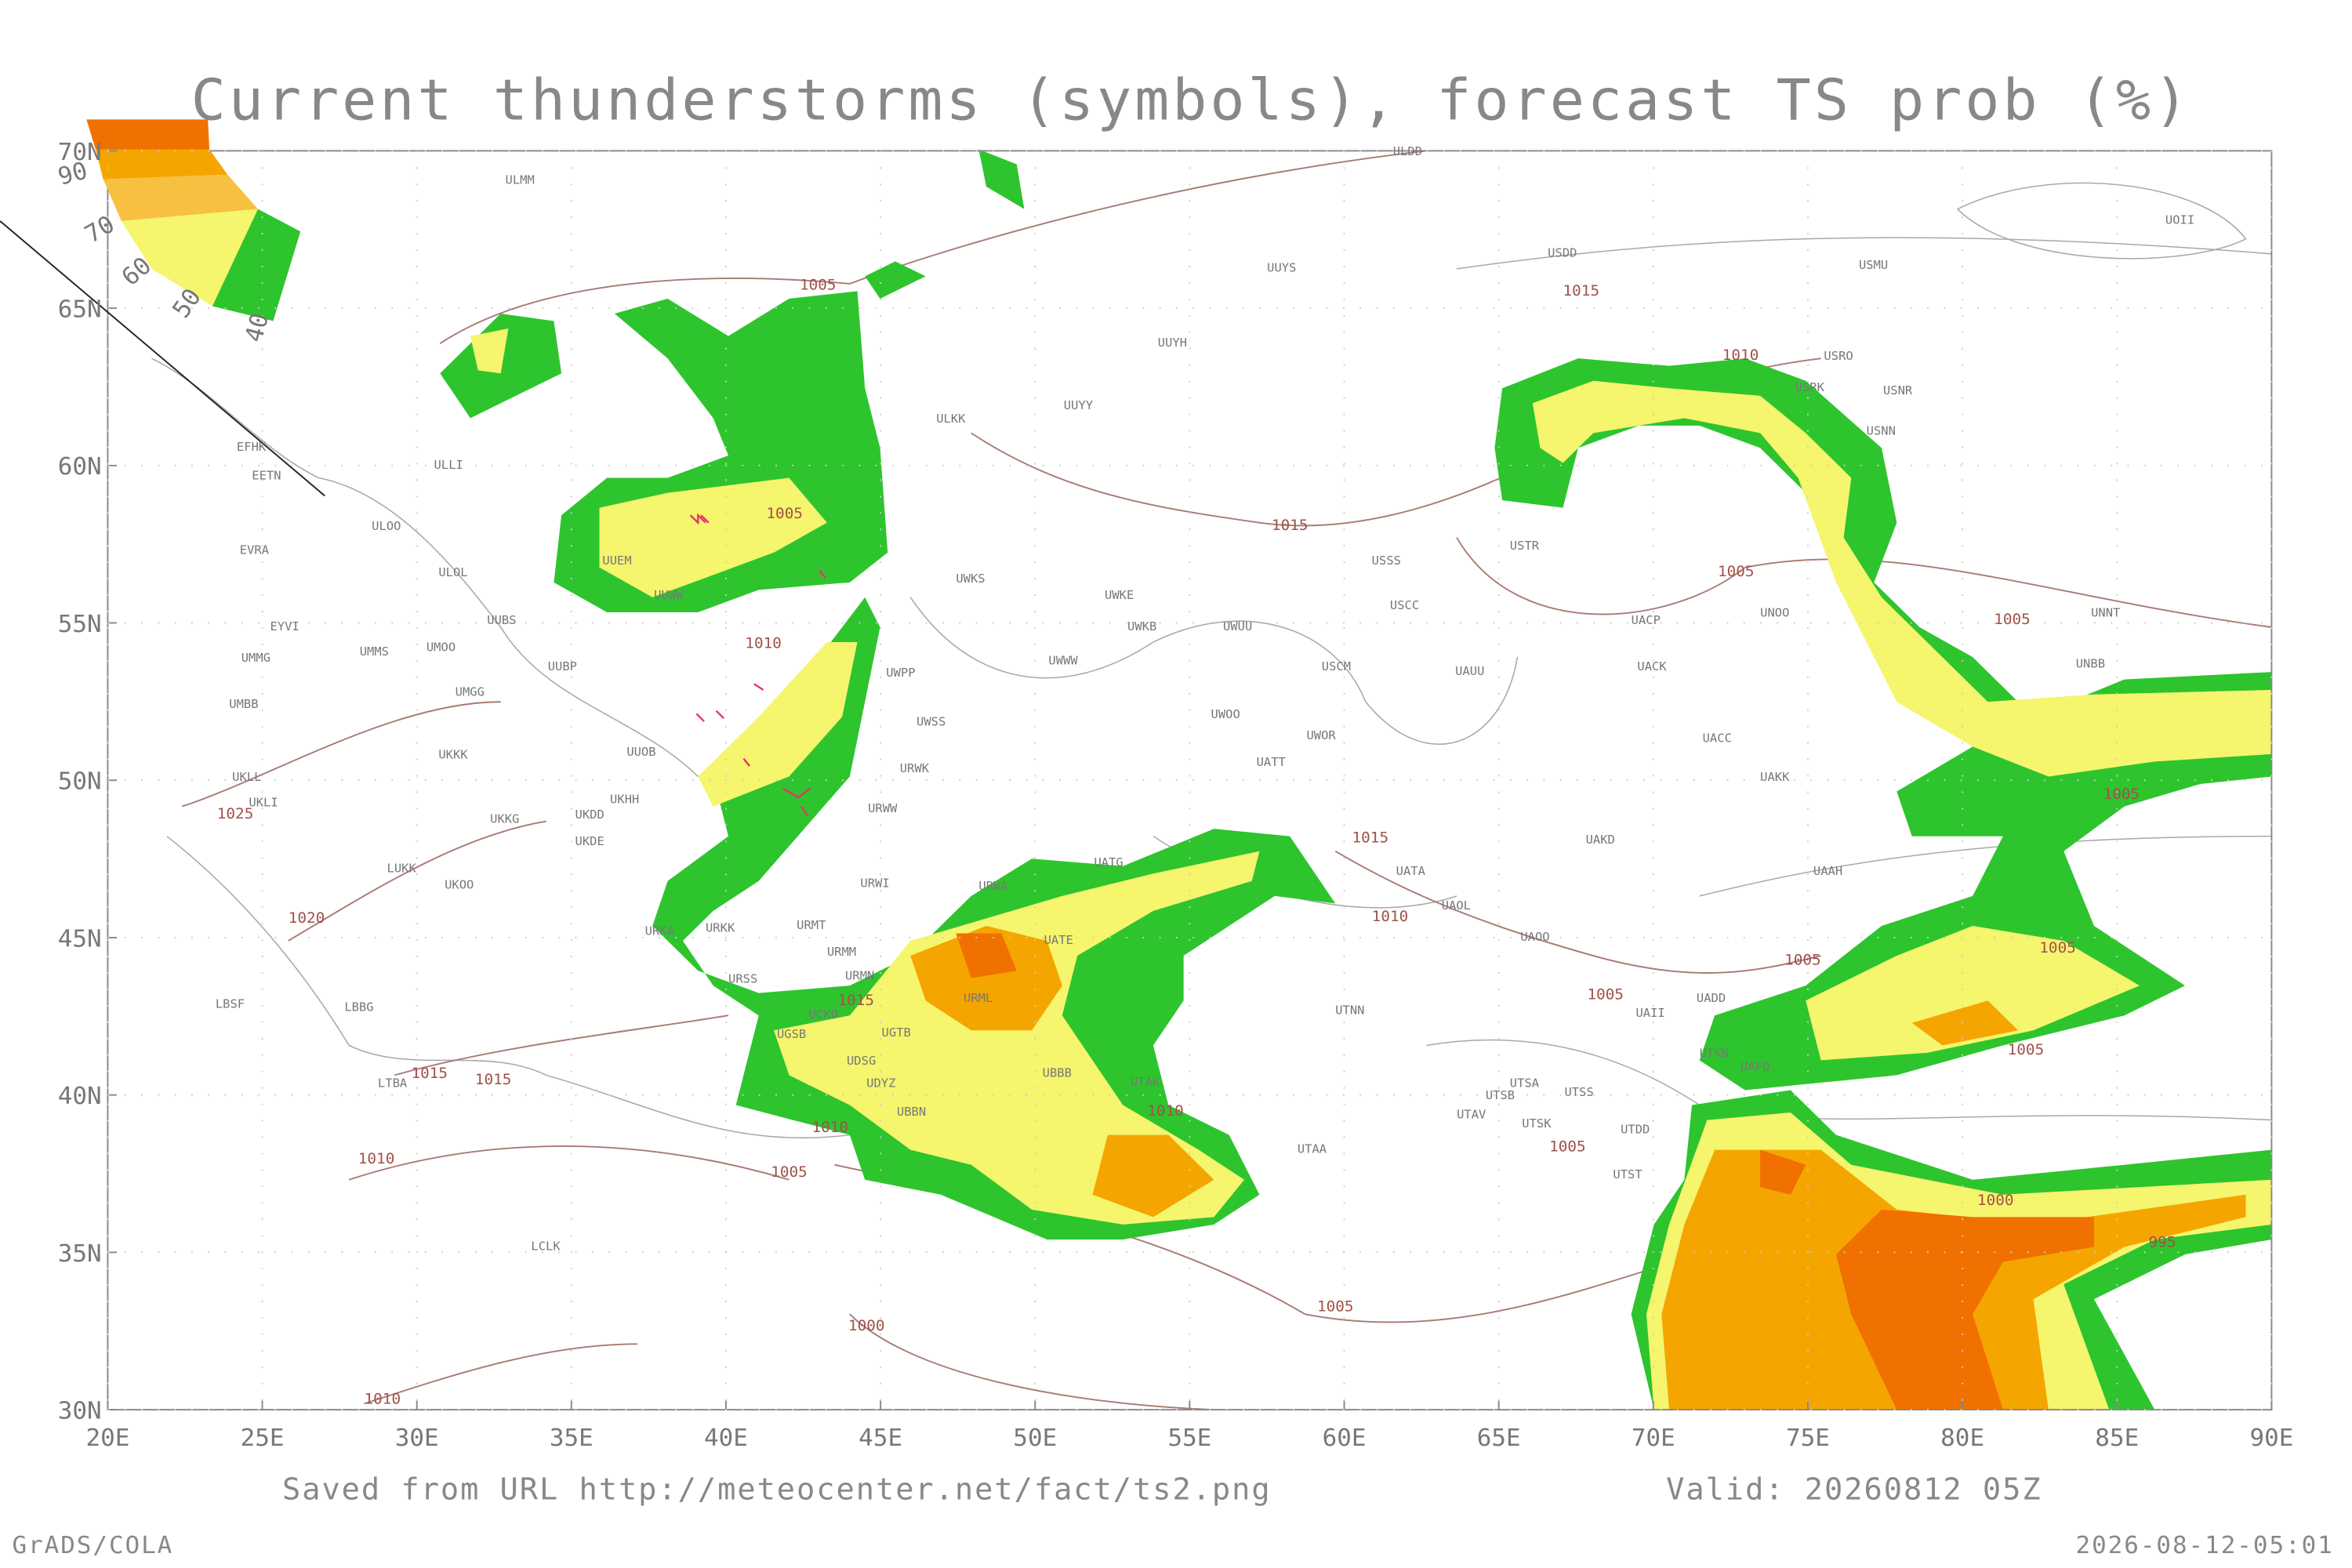 This screenshot has height=1568, width=2352. I want to click on lon-tick-label: 50E, so click(1035, 1438).